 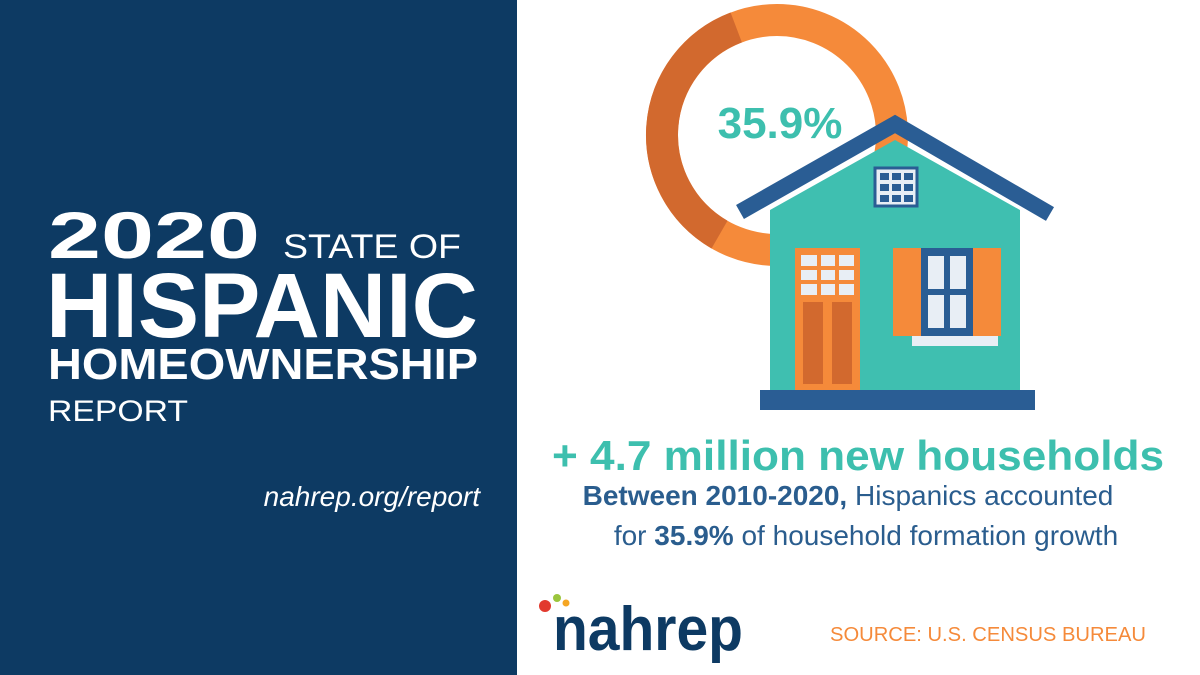 I want to click on donut-label: 35.9%, so click(x=780, y=123).